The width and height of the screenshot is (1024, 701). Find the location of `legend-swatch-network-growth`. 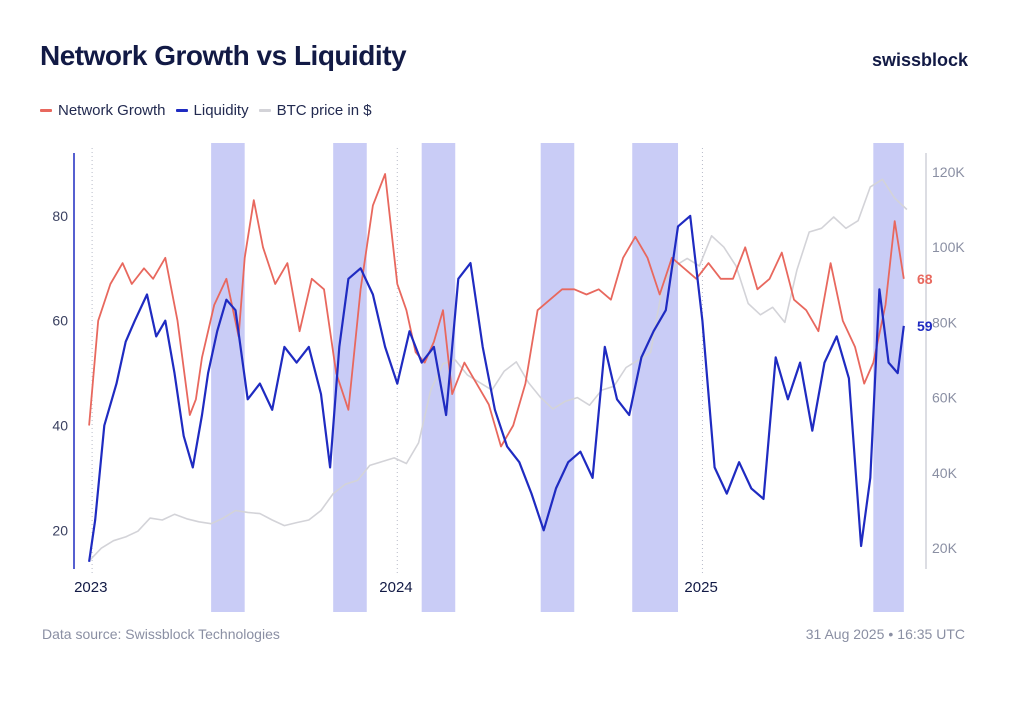

legend-swatch-network-growth is located at coordinates (46, 110).